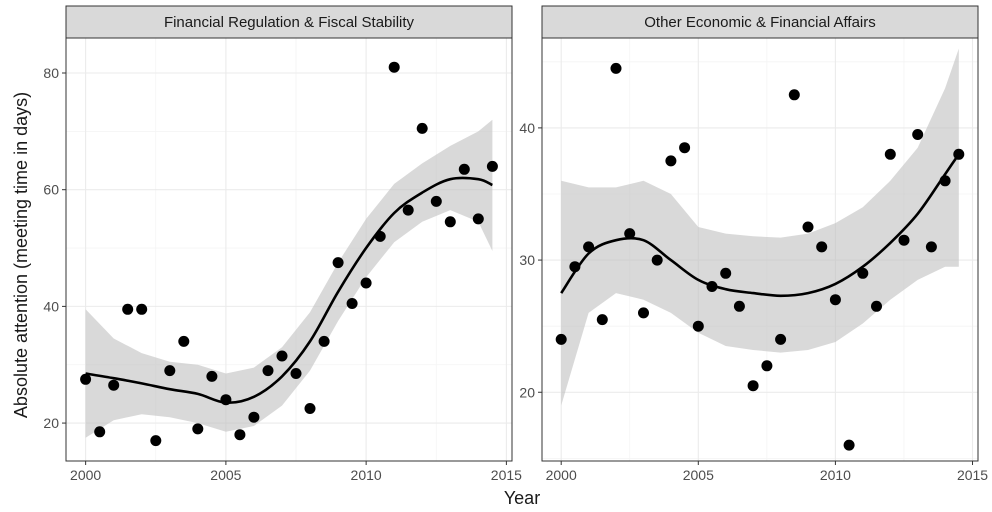 This screenshot has width=992, height=512. I want to click on smooth-line, so click(760, 225).